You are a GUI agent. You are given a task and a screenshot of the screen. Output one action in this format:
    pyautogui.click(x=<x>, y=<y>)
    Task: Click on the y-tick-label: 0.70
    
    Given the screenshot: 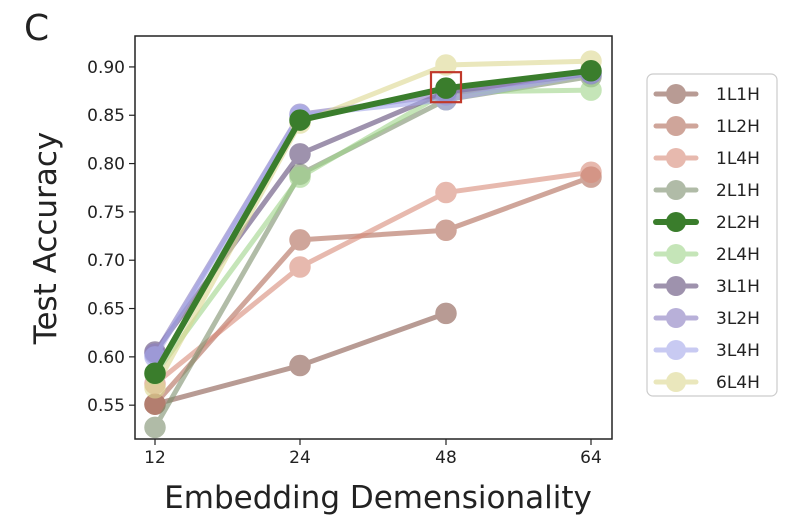 What is the action you would take?
    pyautogui.click(x=106, y=261)
    